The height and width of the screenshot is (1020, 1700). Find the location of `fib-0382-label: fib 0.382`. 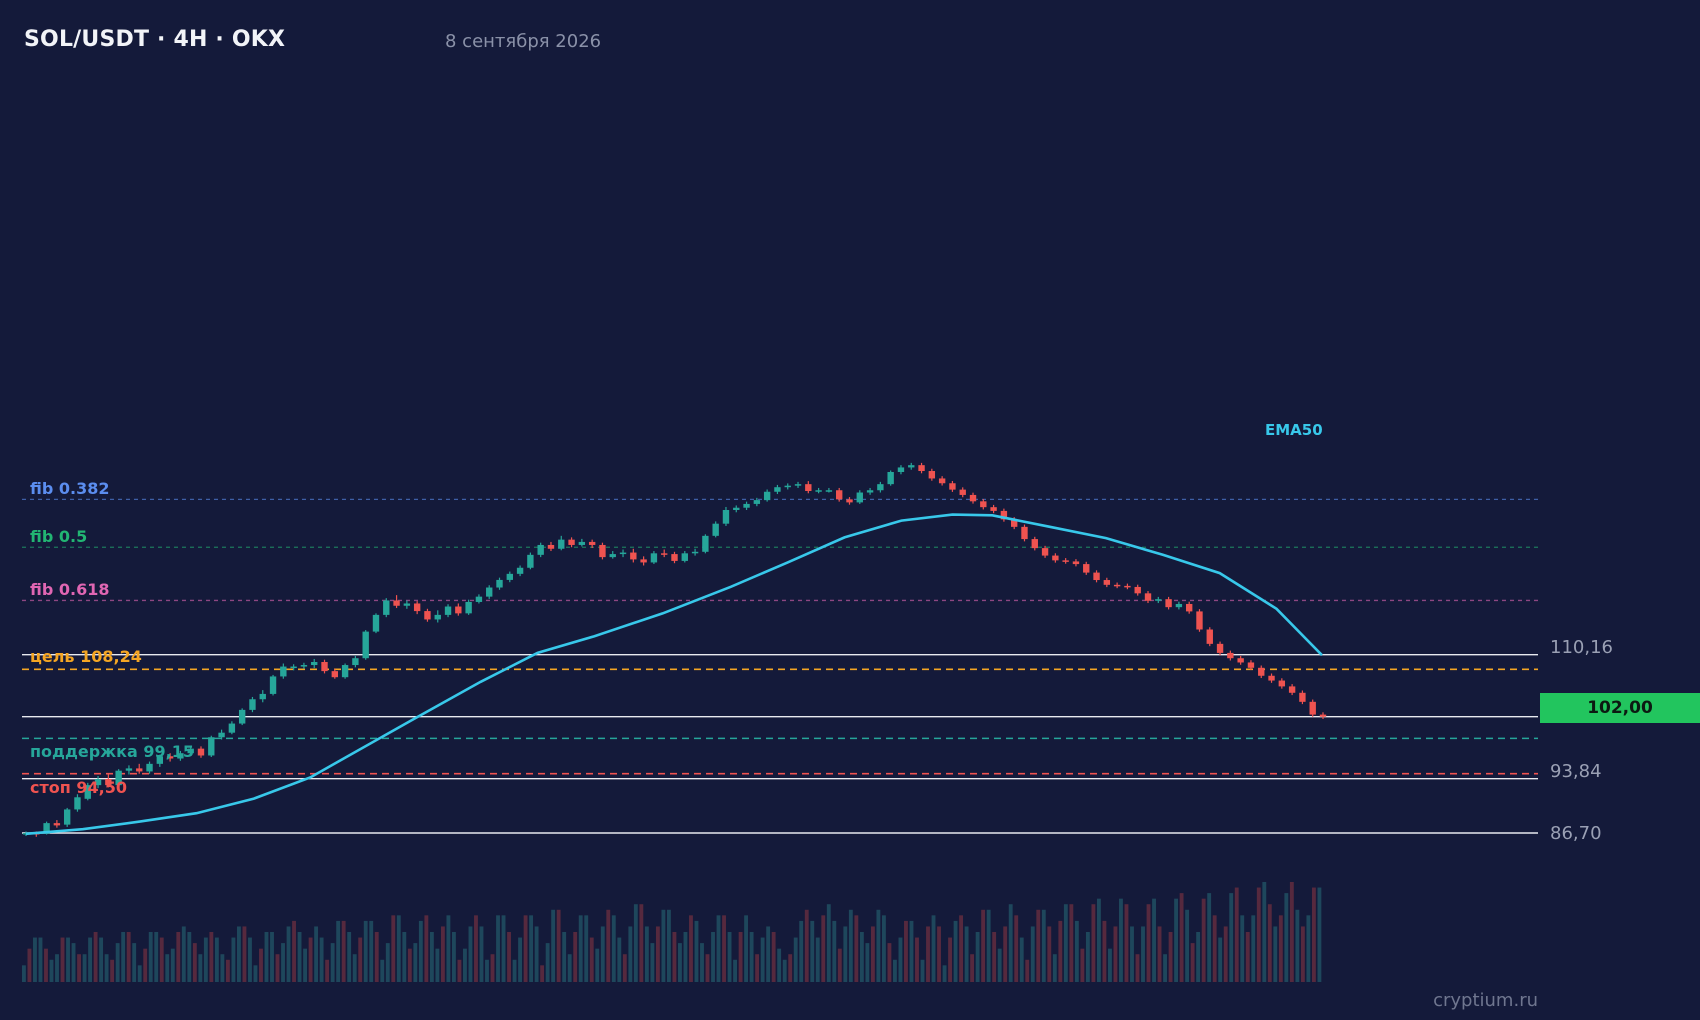

fib-0382-label: fib 0.382 is located at coordinates (70, 489).